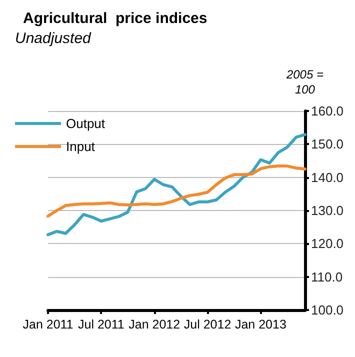  What do you see at coordinates (260, 325) in the screenshot?
I see `x-tick-label: Jan 2013` at bounding box center [260, 325].